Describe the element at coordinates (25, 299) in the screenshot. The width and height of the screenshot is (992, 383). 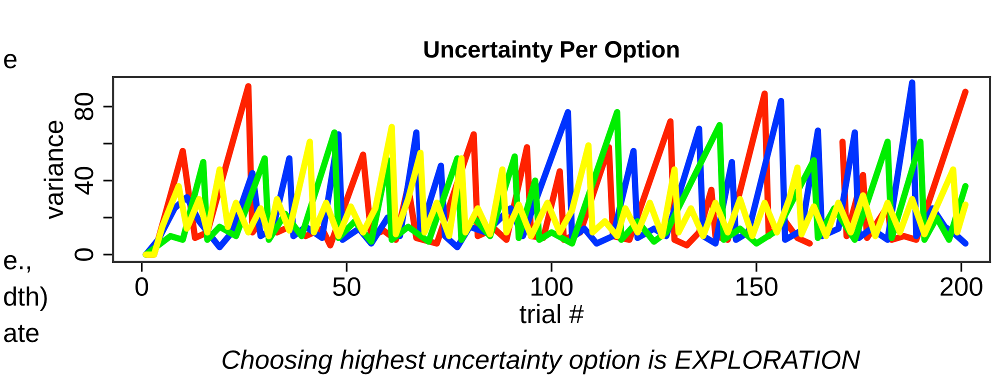
I see `text: dth)` at that location.